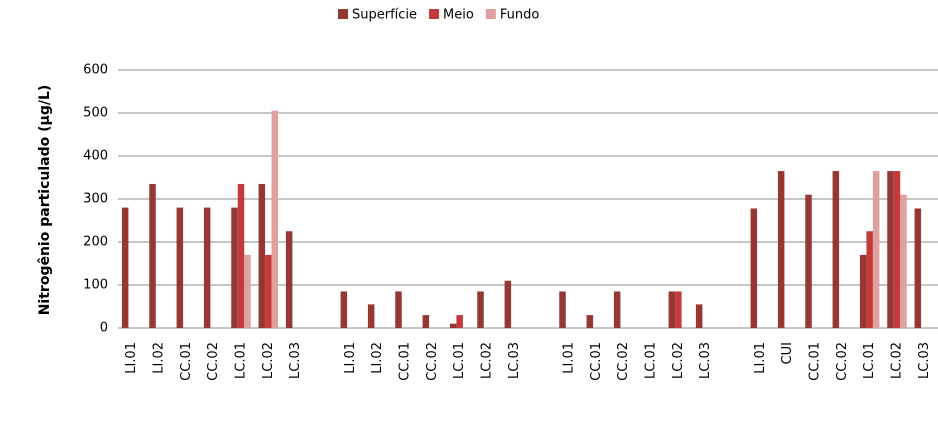  Describe the element at coordinates (95, 70) in the screenshot. I see `y-tick-label: 600` at that location.